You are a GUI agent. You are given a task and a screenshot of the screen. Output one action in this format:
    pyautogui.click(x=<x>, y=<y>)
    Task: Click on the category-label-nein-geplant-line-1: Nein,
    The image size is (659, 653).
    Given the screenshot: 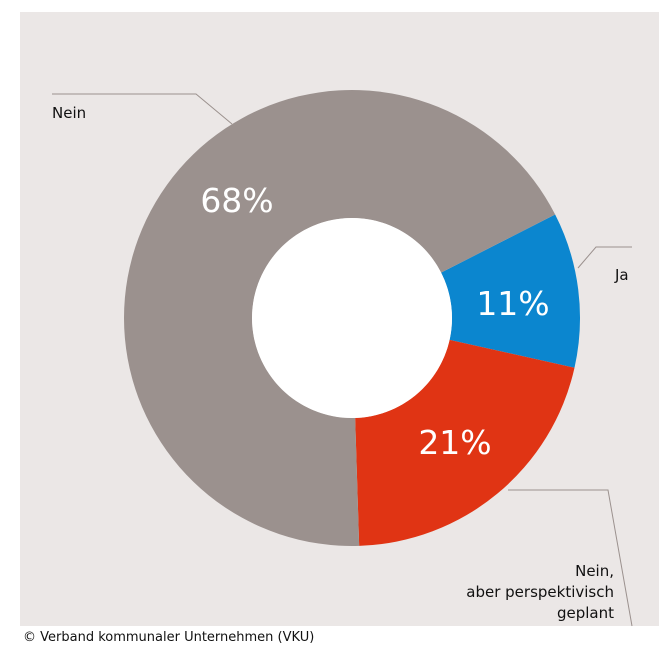 What is the action you would take?
    pyautogui.click(x=594, y=571)
    